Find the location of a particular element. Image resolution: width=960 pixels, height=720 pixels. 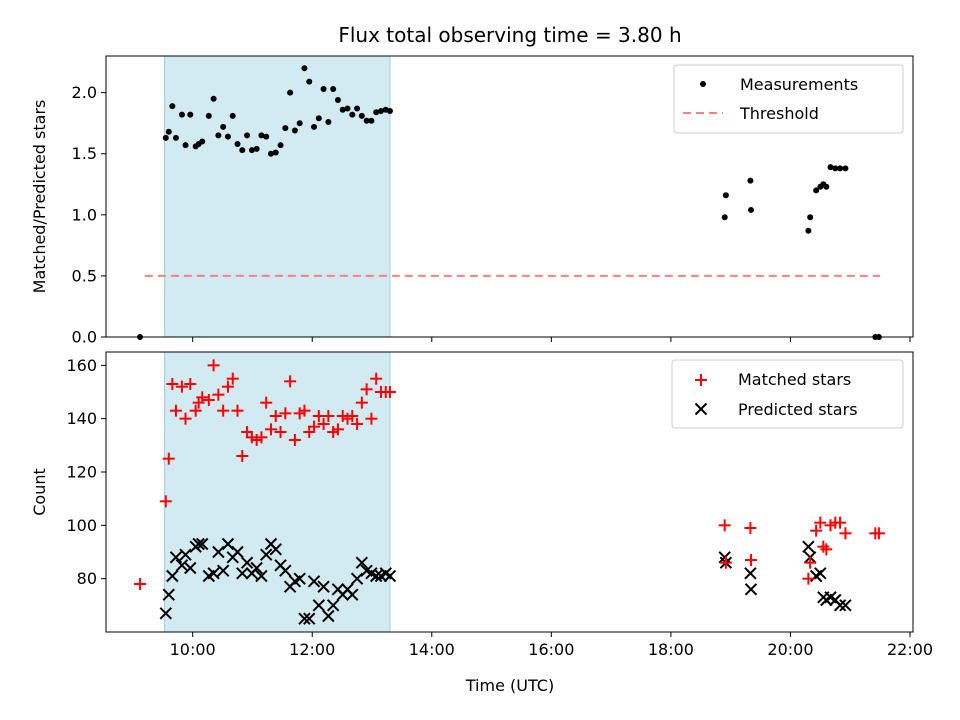

x-tick-label: 14:00 is located at coordinates (432, 649).